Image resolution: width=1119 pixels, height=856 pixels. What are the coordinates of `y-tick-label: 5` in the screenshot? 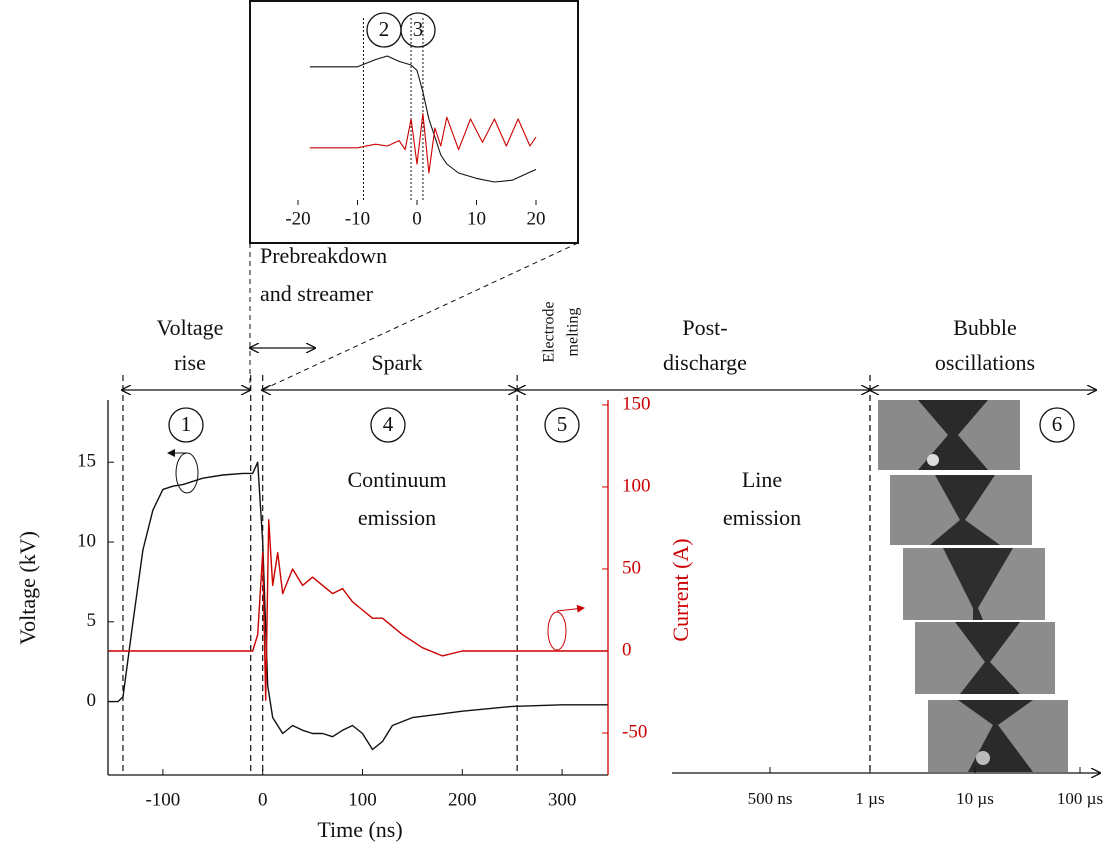 It's located at (92, 620).